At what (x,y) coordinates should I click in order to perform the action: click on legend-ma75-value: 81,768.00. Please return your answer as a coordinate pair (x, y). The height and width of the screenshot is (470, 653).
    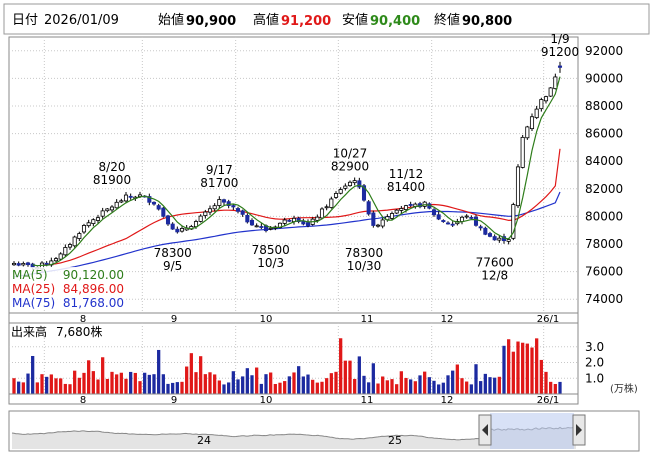
    Looking at the image, I should click on (93, 303).